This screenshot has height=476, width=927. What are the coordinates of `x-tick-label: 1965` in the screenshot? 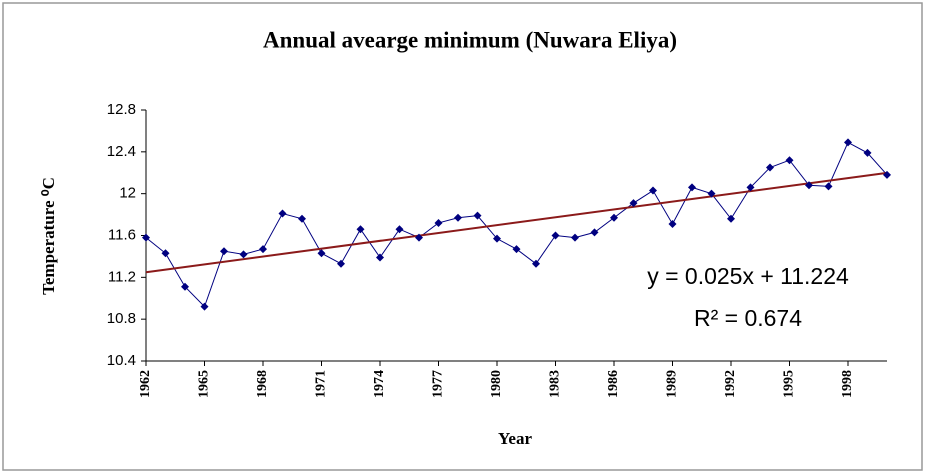 It's located at (204, 384).